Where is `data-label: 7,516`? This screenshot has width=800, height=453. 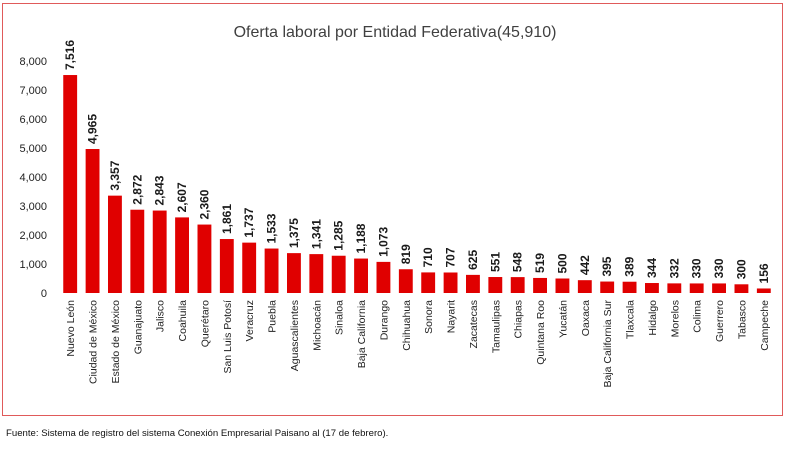
data-label: 7,516 is located at coordinates (70, 55).